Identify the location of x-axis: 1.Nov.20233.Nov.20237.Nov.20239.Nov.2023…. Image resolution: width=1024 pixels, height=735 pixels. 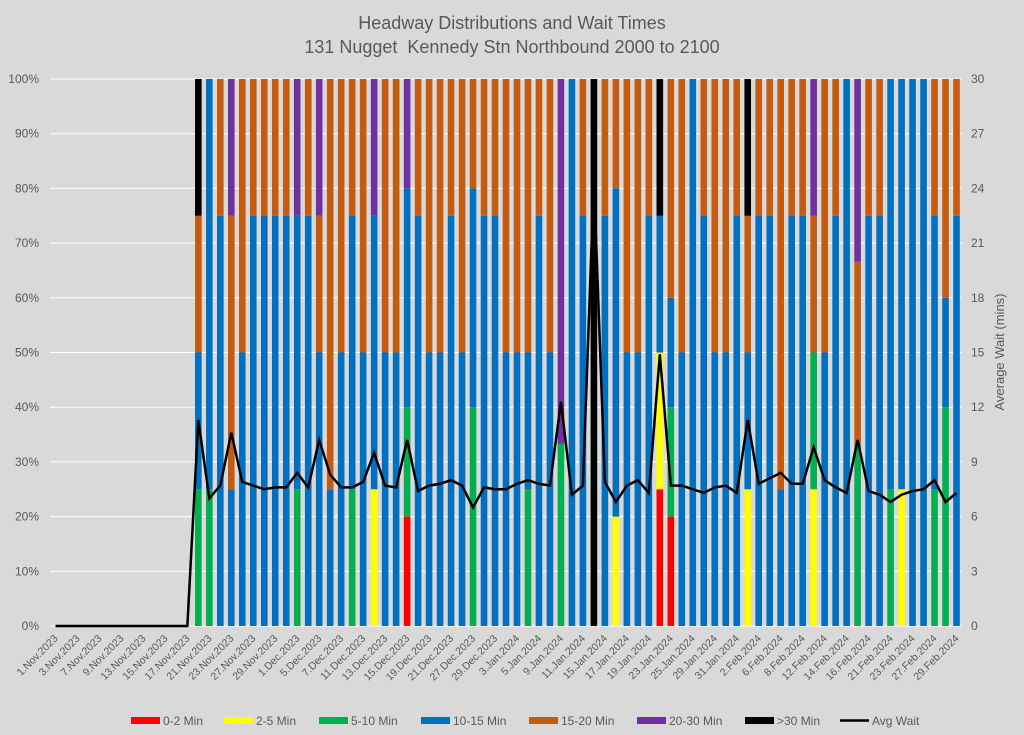
(488, 658).